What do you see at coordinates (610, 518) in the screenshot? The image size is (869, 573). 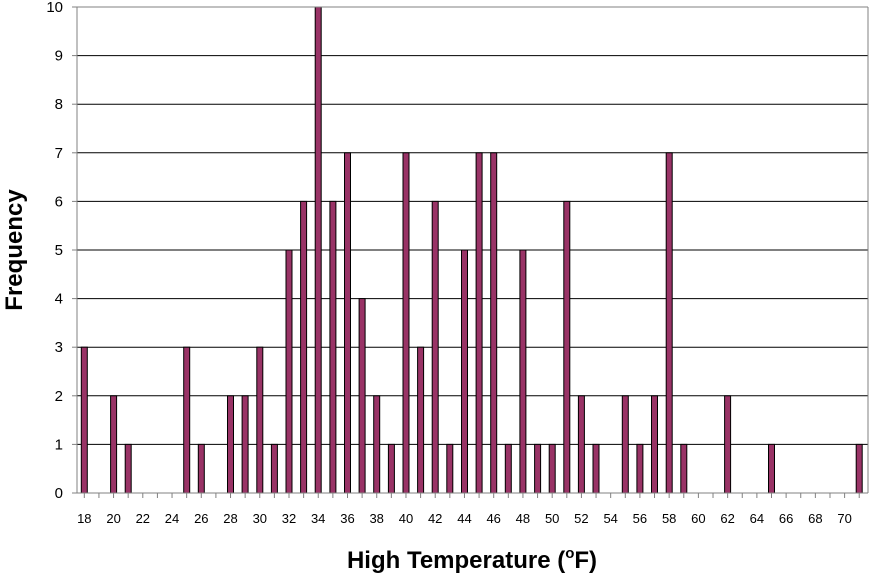 I see `x-tick-label: 54` at bounding box center [610, 518].